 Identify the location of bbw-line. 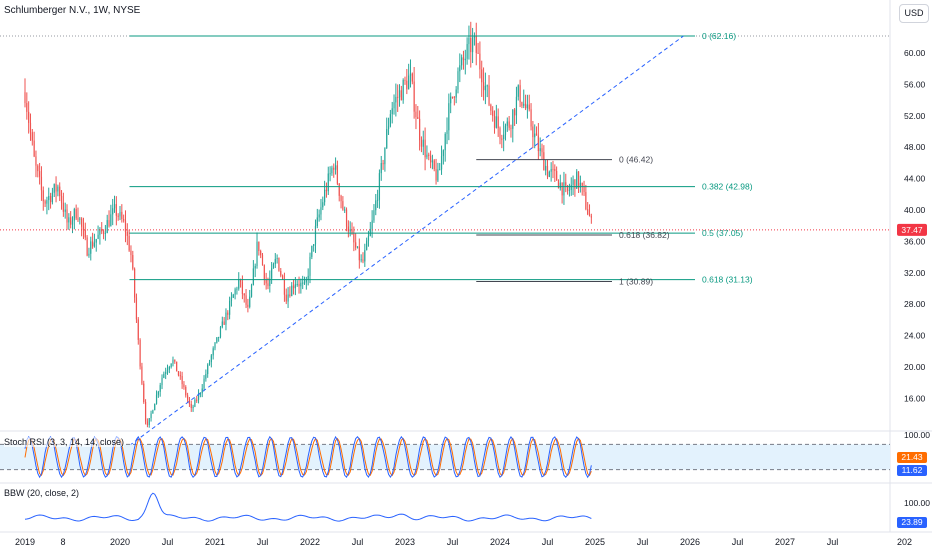
(308, 507).